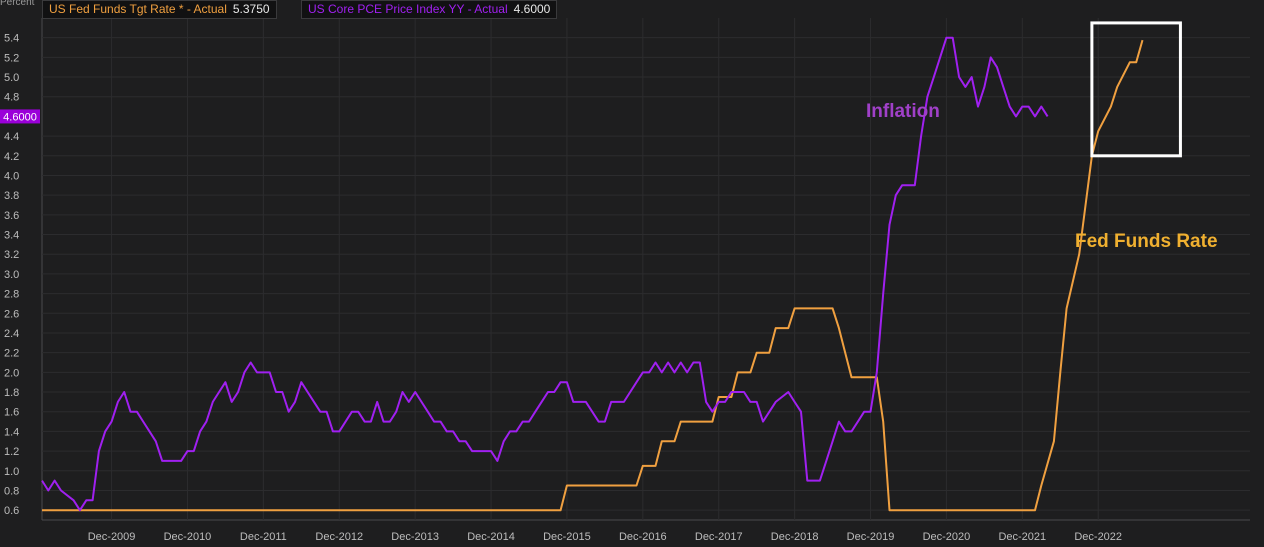 The width and height of the screenshot is (1264, 547). I want to click on y-tick-label: 3.0, so click(11, 275).